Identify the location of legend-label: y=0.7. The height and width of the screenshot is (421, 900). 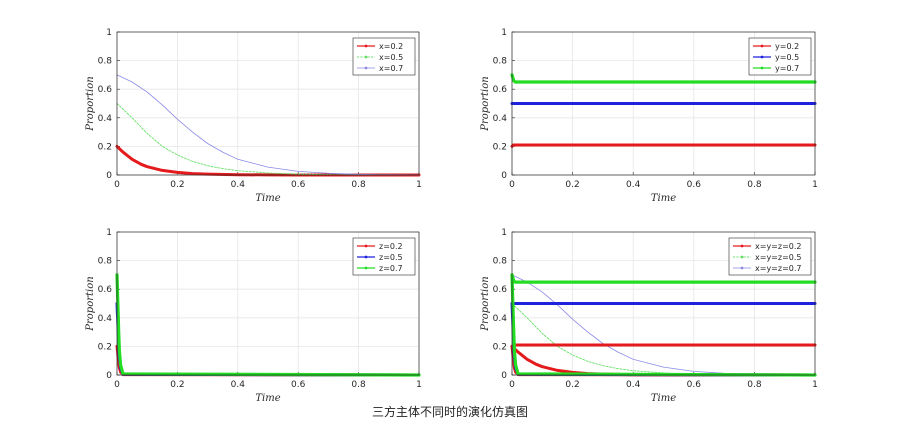
(787, 68).